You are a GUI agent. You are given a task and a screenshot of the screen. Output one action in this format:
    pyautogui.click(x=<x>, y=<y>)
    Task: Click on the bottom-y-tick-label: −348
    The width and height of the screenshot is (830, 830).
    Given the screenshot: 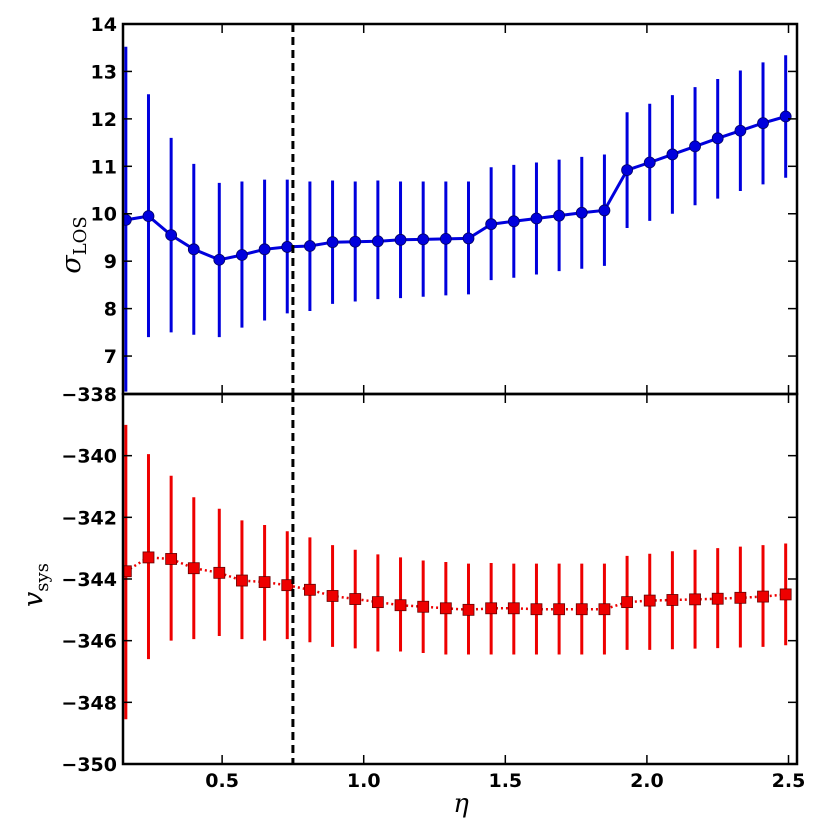 What is the action you would take?
    pyautogui.click(x=89, y=703)
    